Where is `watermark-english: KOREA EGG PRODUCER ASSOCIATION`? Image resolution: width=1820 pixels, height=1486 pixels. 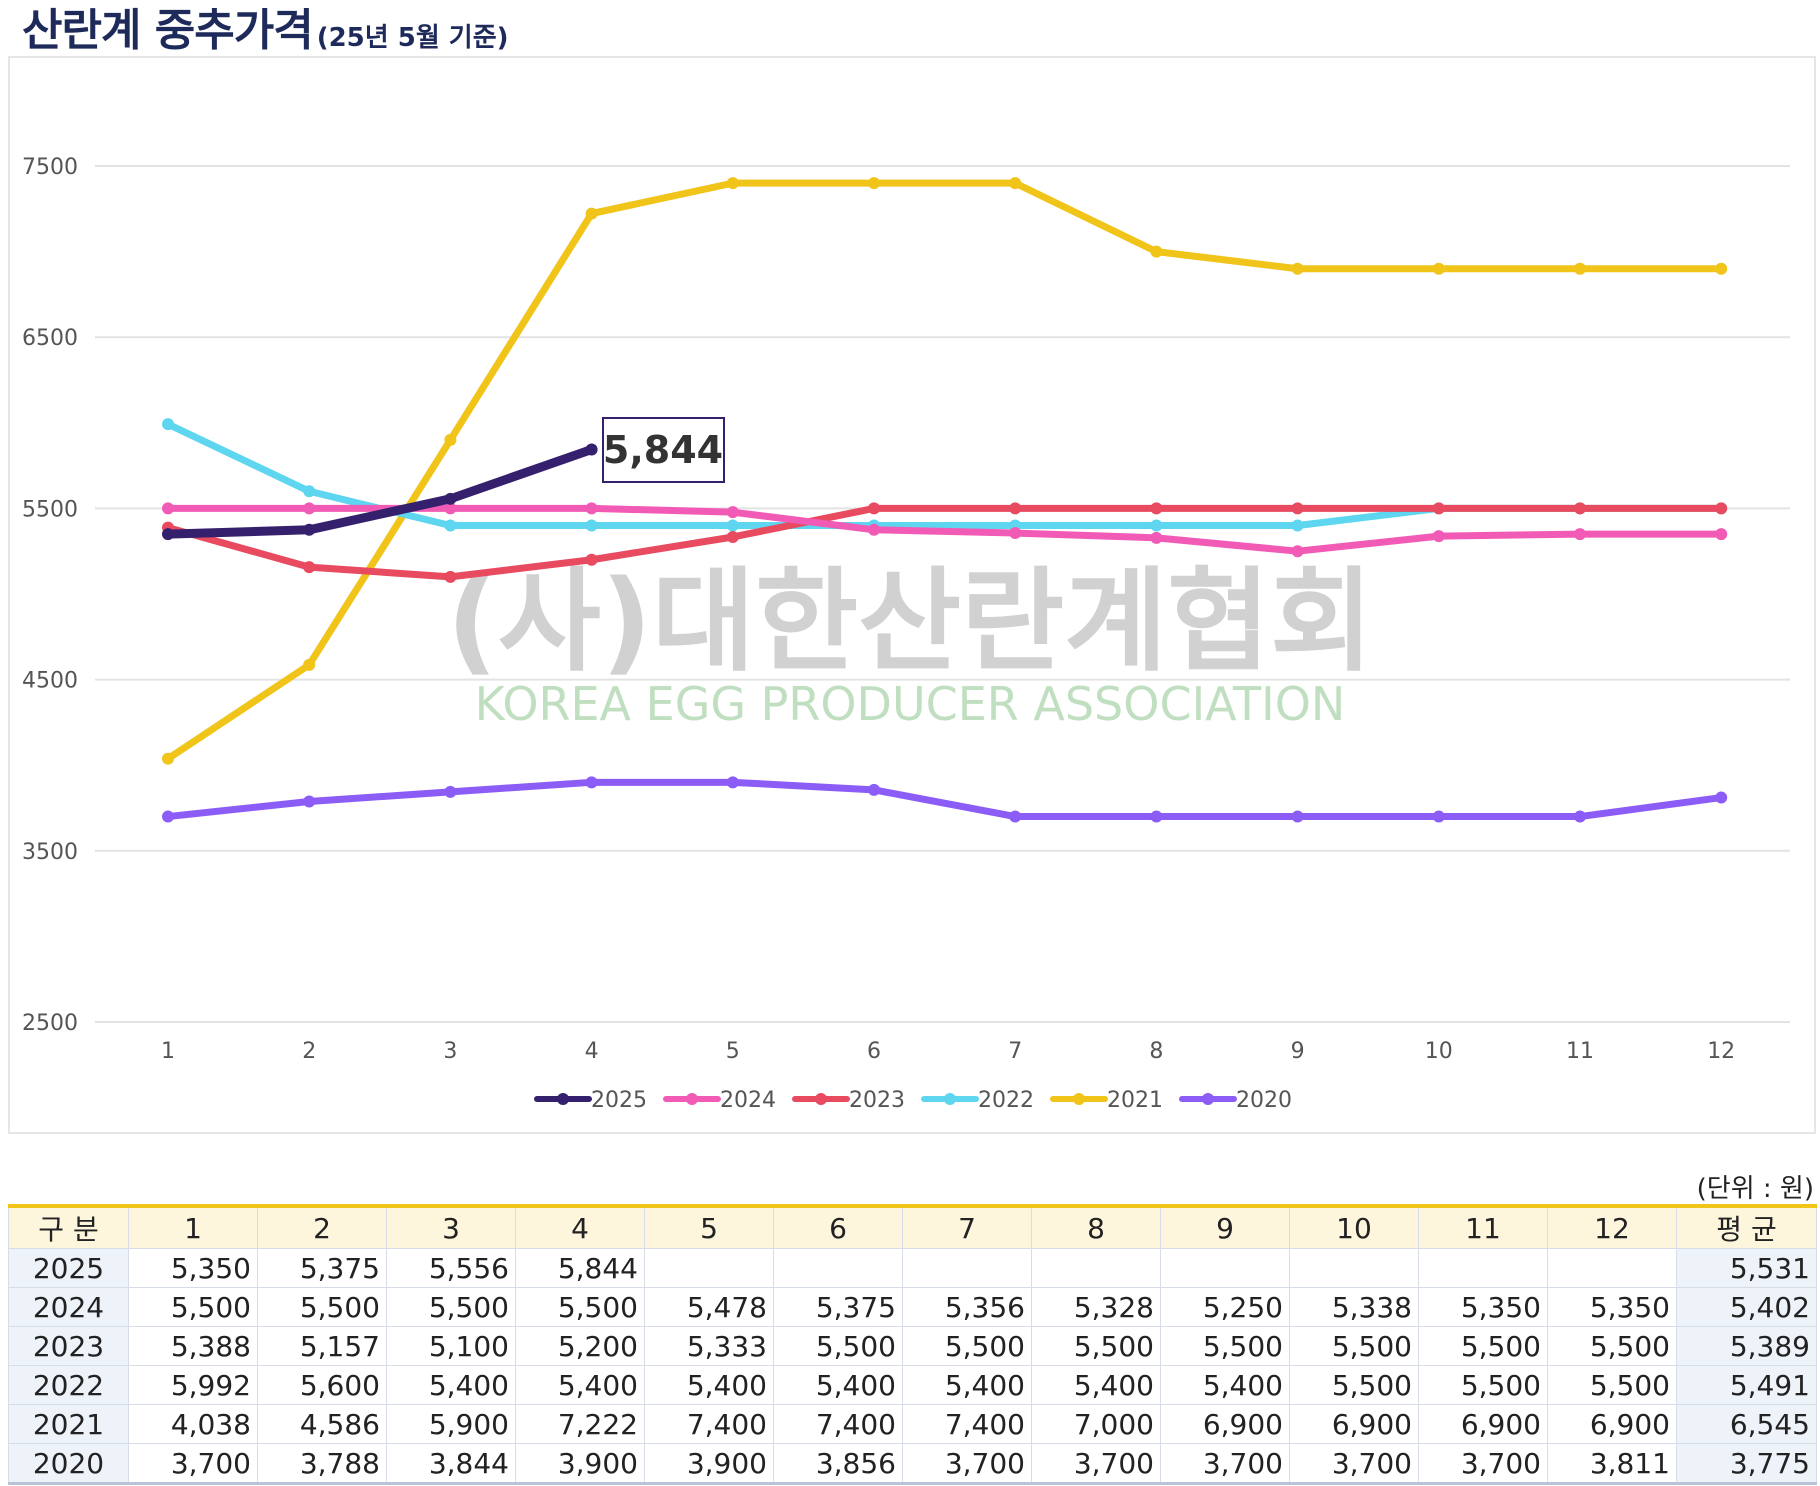
watermark-english: KOREA EGG PRODUCER ASSOCIATION is located at coordinates (910, 704).